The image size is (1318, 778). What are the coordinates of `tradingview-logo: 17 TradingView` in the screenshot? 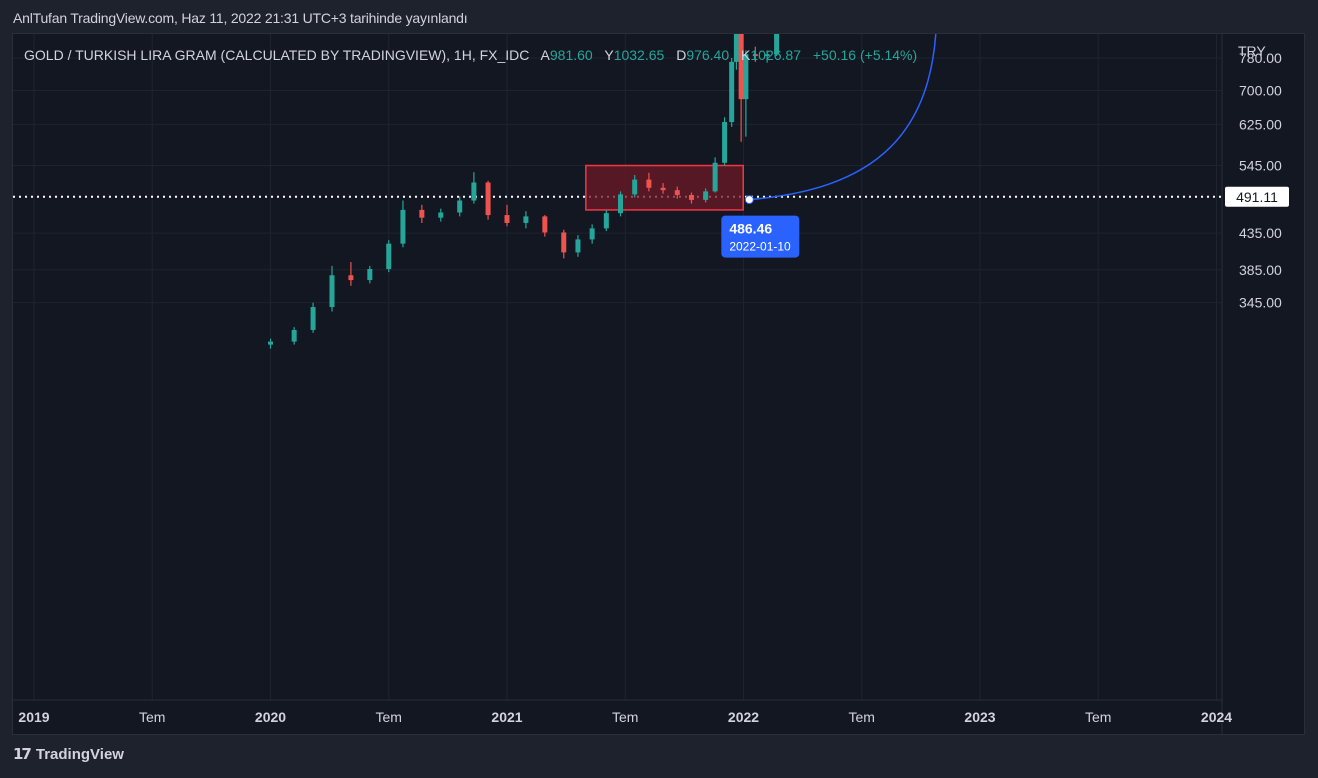 It's located at (68, 754).